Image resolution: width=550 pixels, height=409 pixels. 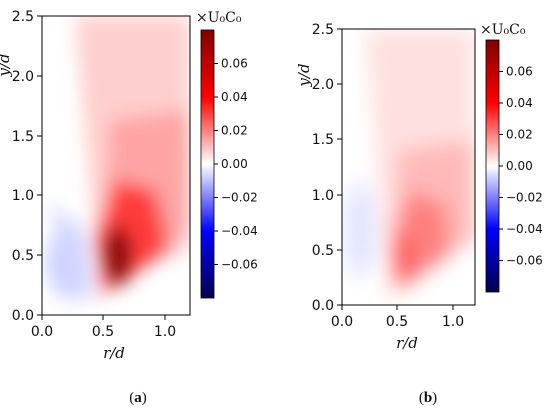 I want to click on x-axis-b: 0.0 0.5 1.0 r/d, so click(x=397, y=328).